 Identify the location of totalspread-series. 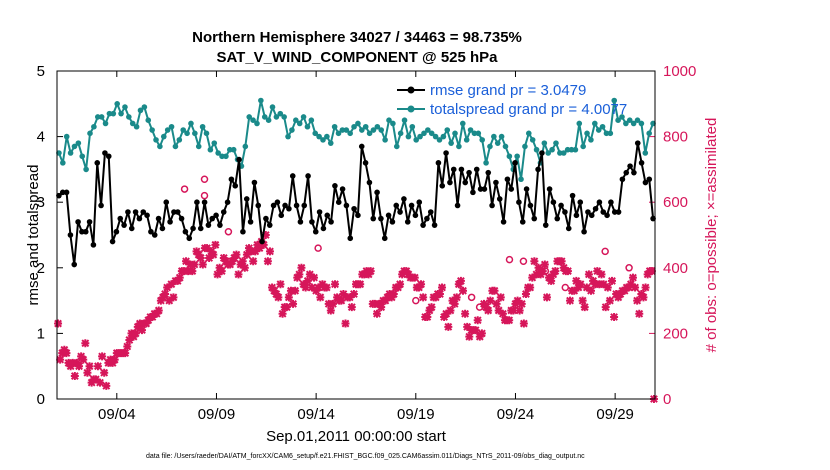
(356, 140).